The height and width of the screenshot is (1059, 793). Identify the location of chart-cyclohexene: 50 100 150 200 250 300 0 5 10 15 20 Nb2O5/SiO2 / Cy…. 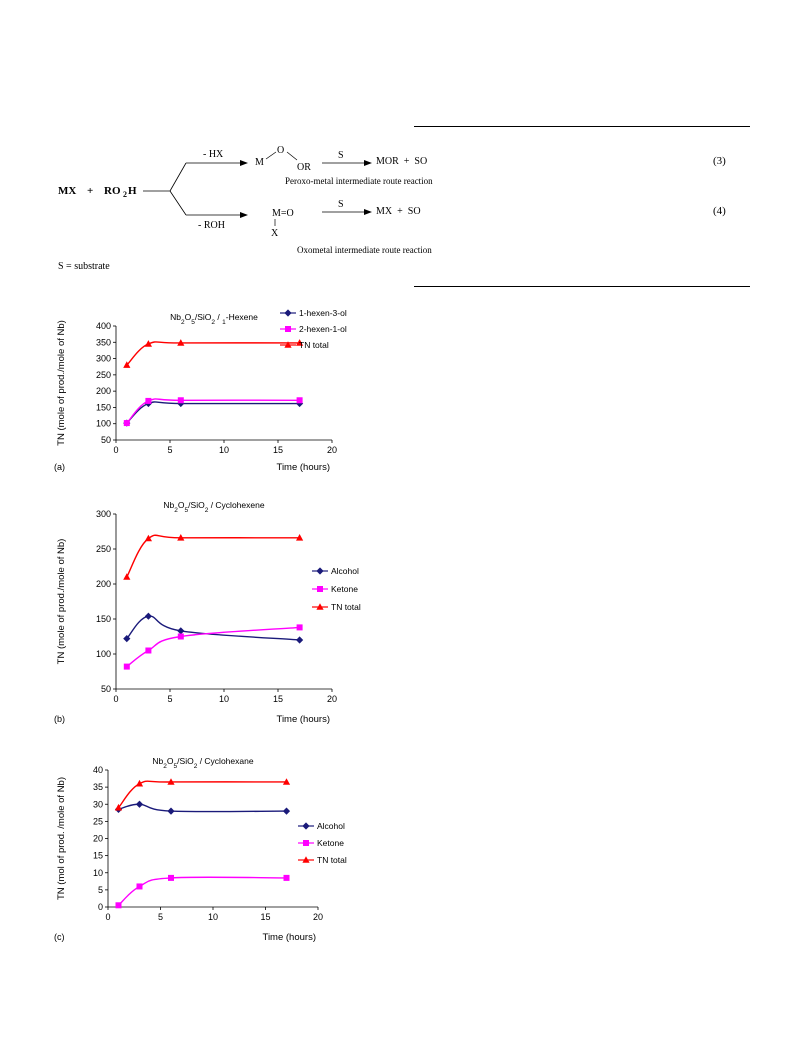
(207, 612).